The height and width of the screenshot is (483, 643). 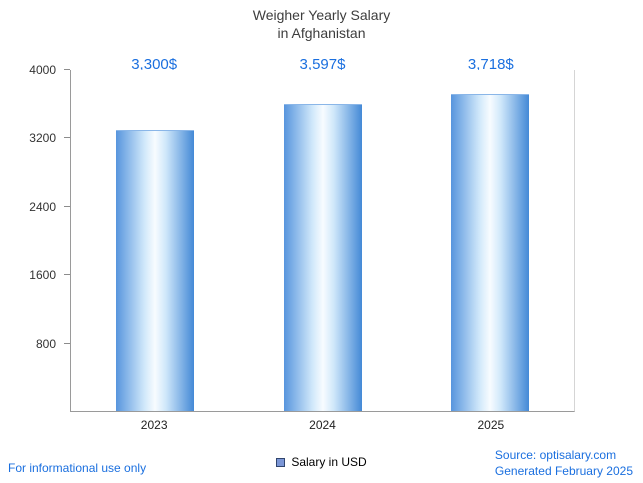 I want to click on bar-2025, so click(x=490, y=252).